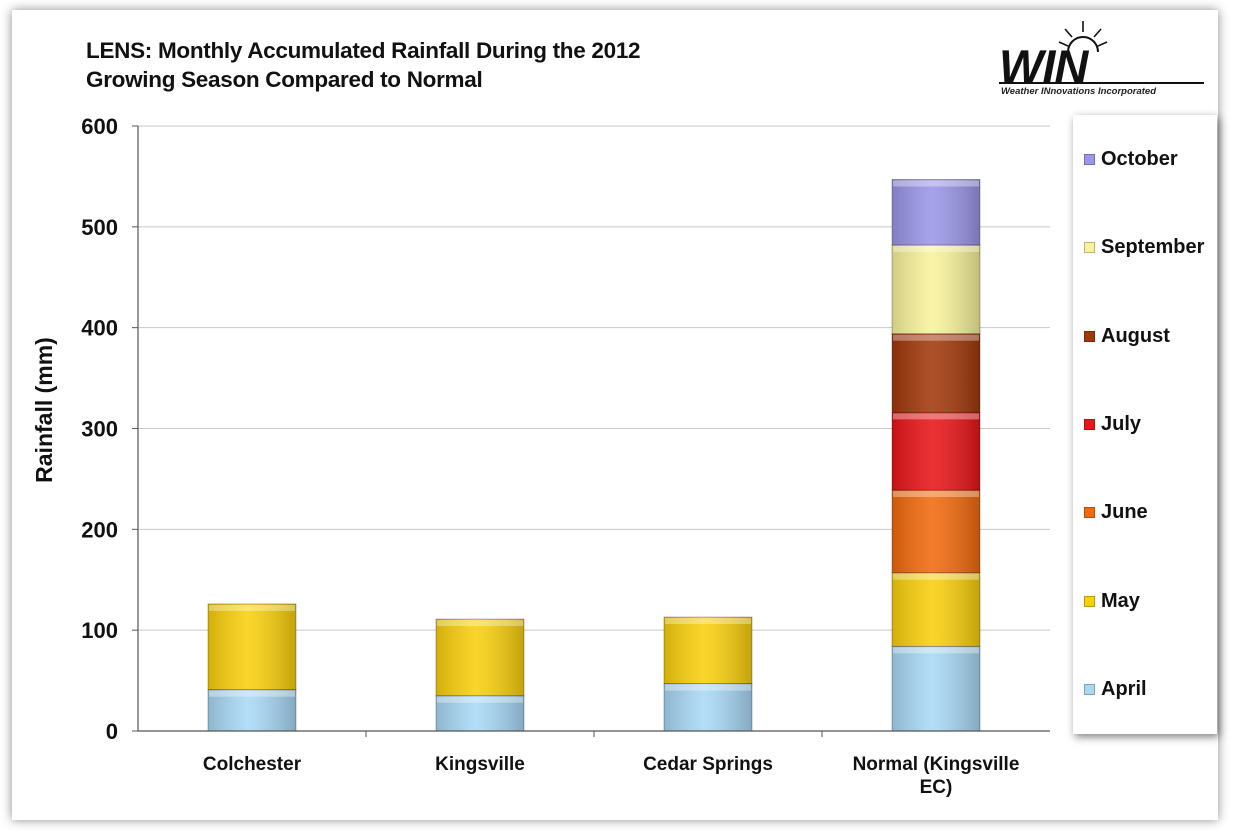 The image size is (1233, 836). Describe the element at coordinates (1145, 424) in the screenshot. I see `chart-legend: October September August July June May April` at that location.